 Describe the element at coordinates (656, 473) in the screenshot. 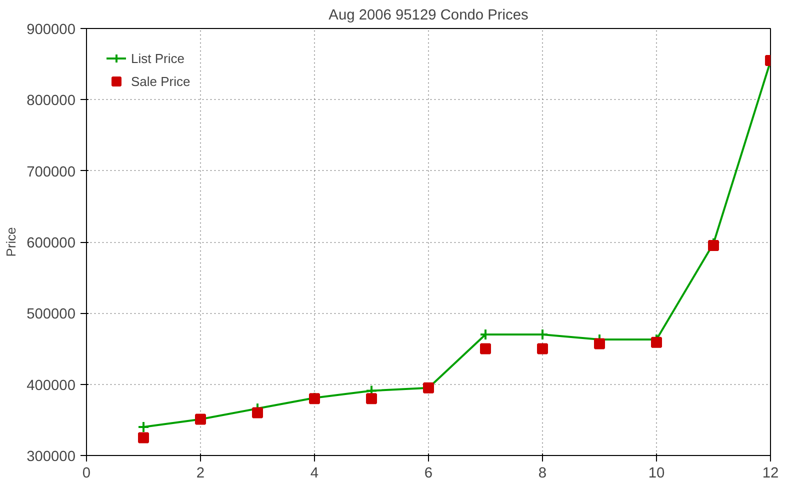

I see `x-tick-label: 10` at that location.